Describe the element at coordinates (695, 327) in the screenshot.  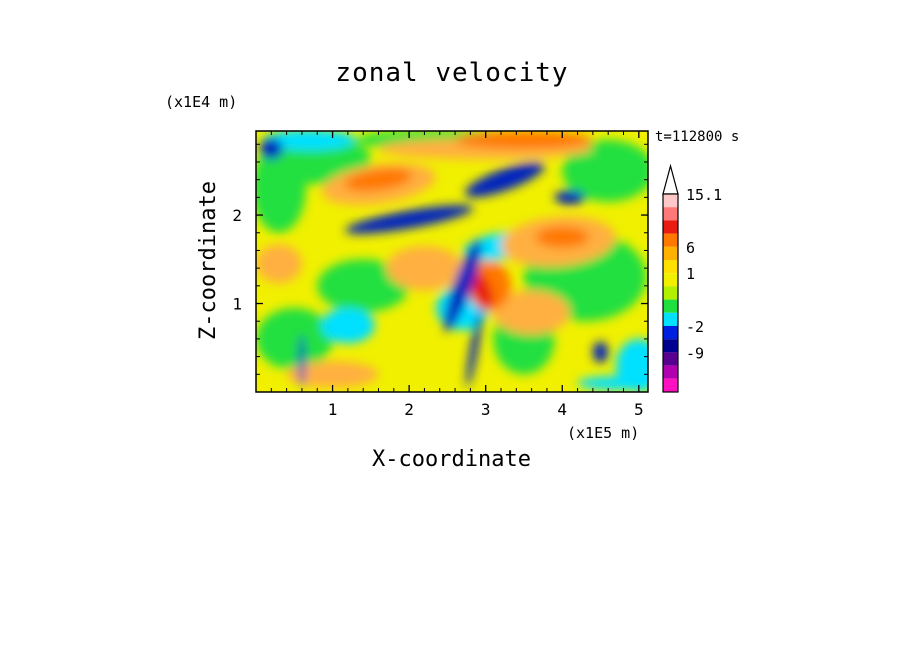
I see `colorbar-label: -2` at that location.